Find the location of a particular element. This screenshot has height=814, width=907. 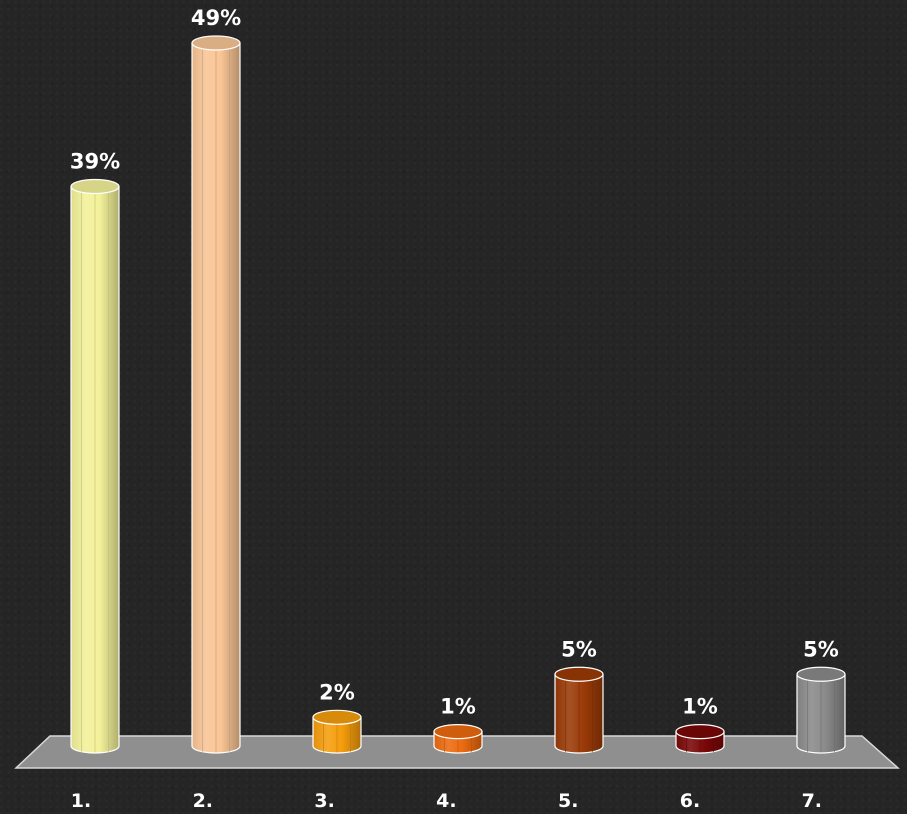

x-tick-label: 4. is located at coordinates (446, 801).